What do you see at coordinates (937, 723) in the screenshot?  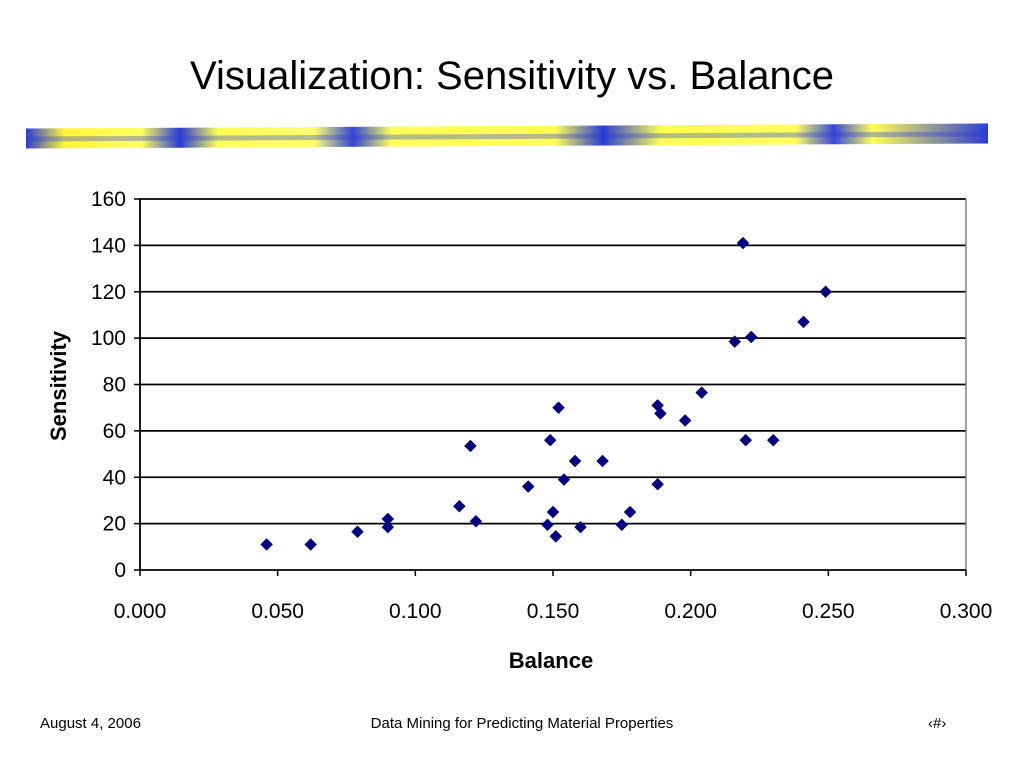 I see `slide-number: ‹#›` at bounding box center [937, 723].